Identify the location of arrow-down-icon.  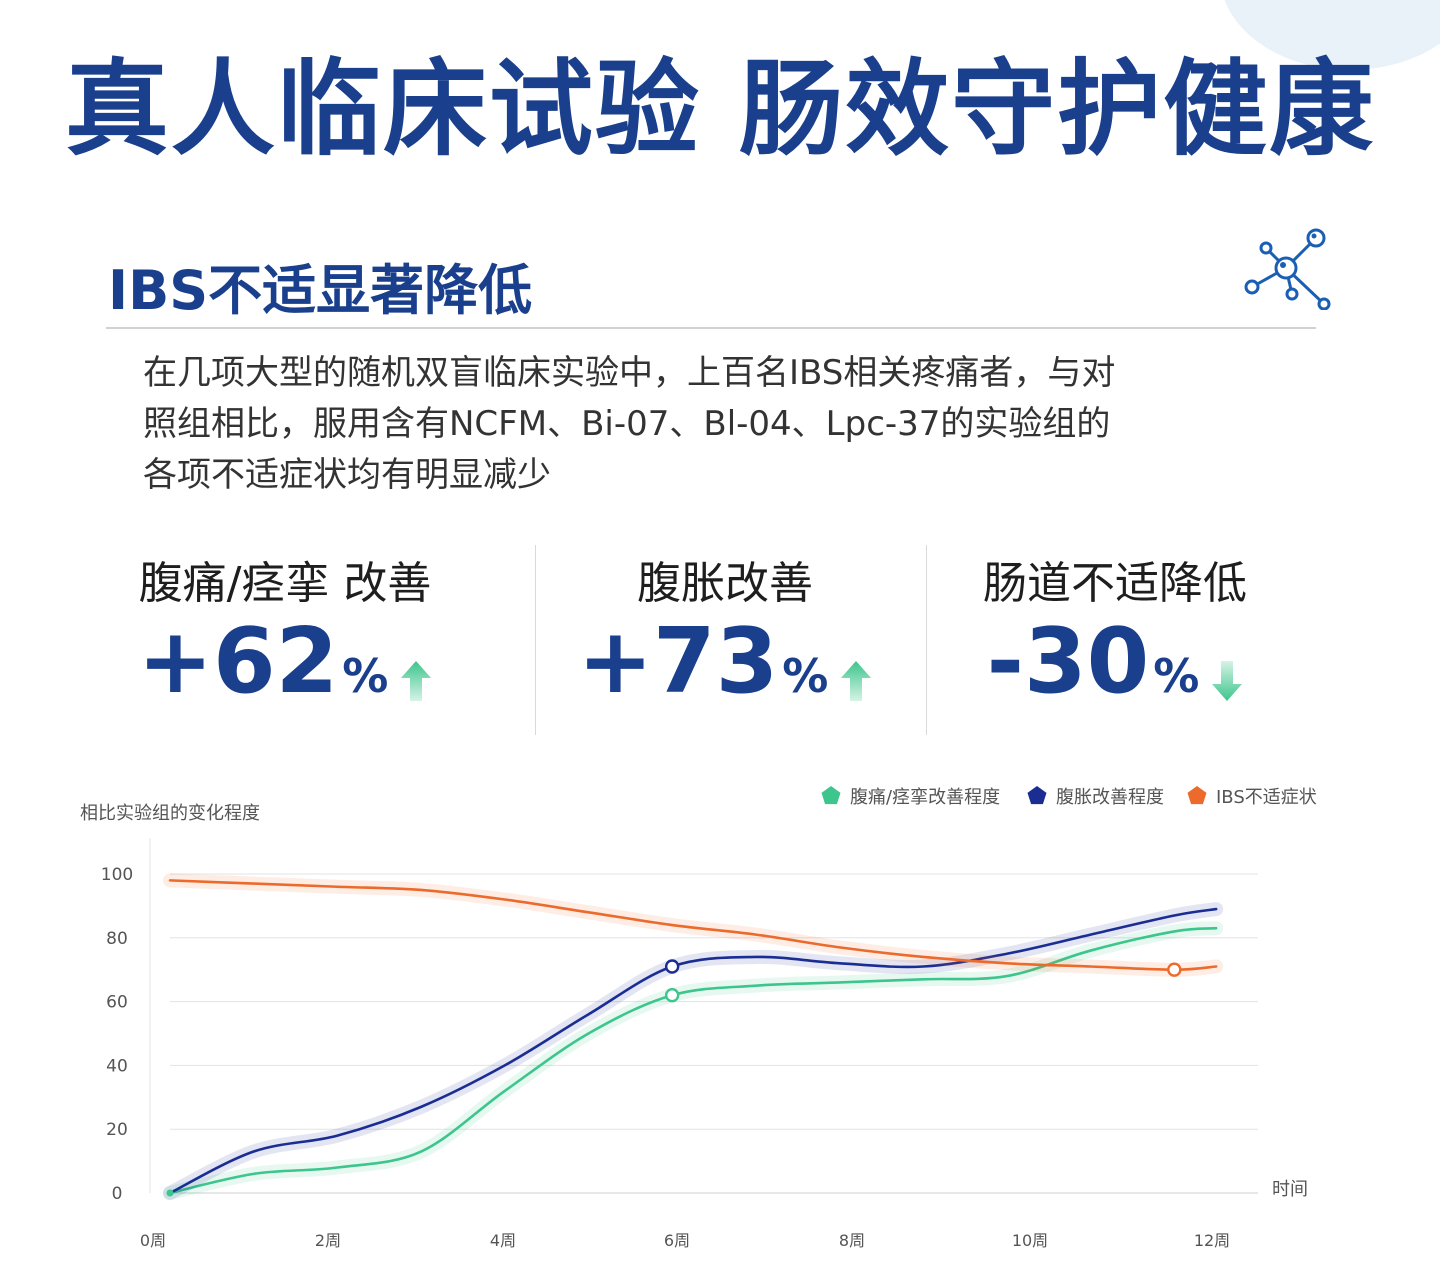
(1227, 681).